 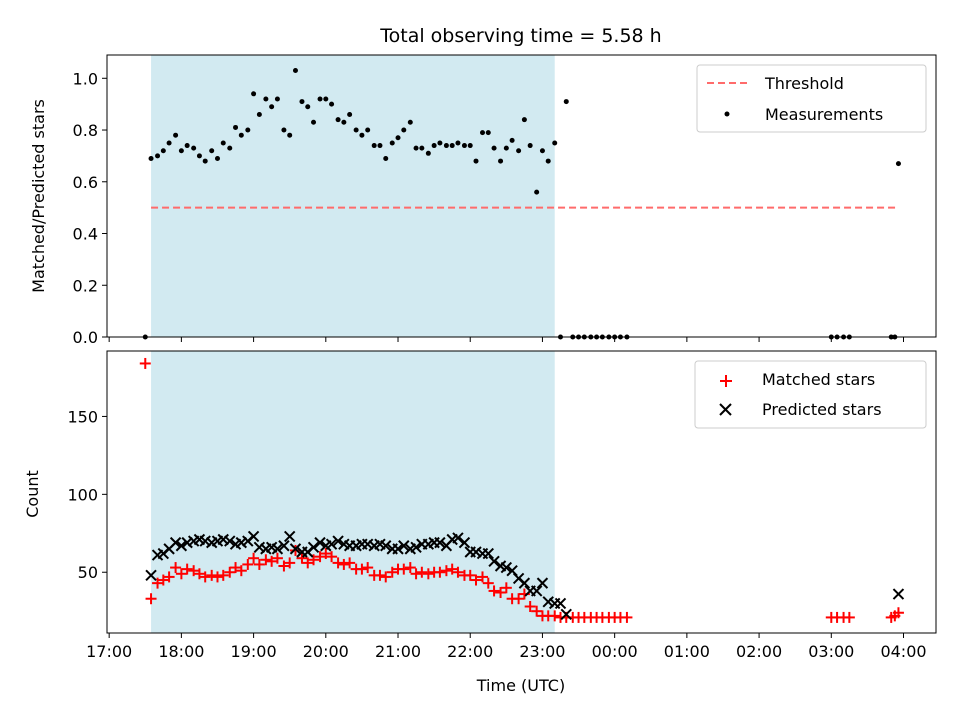 What do you see at coordinates (903, 651) in the screenshot?
I see `x-tick-label: 04:00` at bounding box center [903, 651].